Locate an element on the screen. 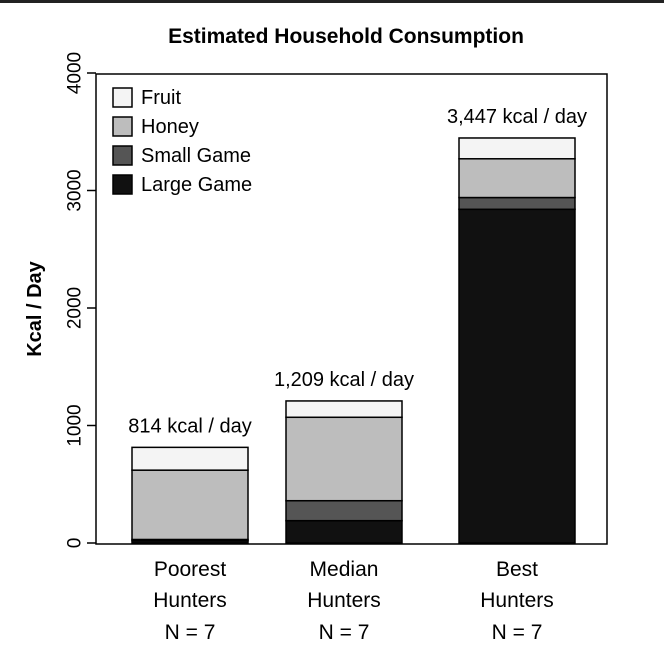  legend-label-large-game: Large Game is located at coordinates (196, 185).